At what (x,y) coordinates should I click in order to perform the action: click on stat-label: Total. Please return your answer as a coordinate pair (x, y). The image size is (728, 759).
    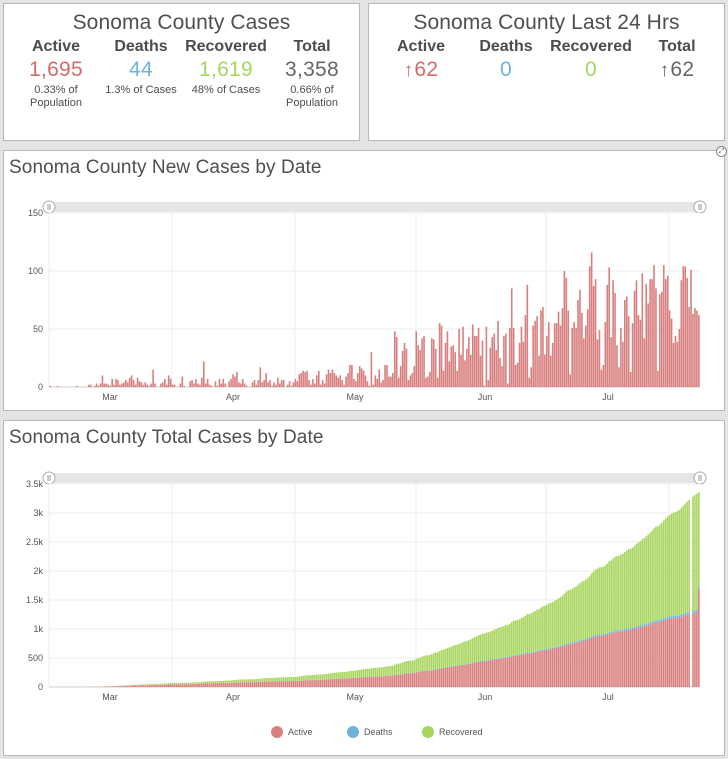
    Looking at the image, I should click on (312, 46).